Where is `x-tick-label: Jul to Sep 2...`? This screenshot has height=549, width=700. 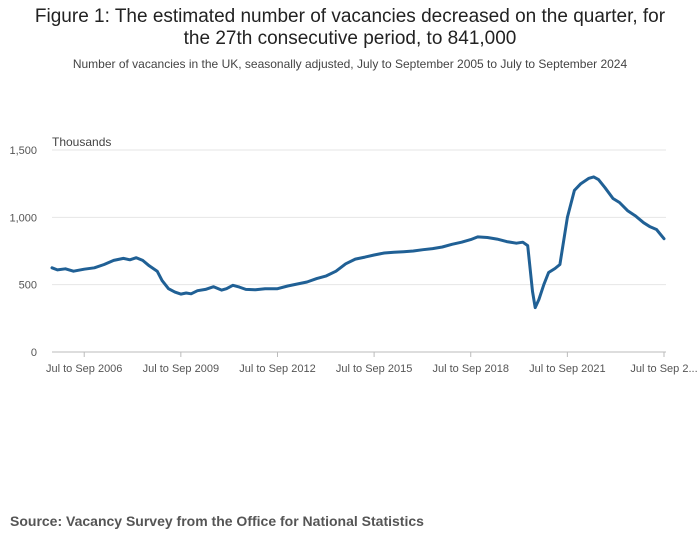 x-tick-label: Jul to Sep 2... is located at coordinates (663, 369).